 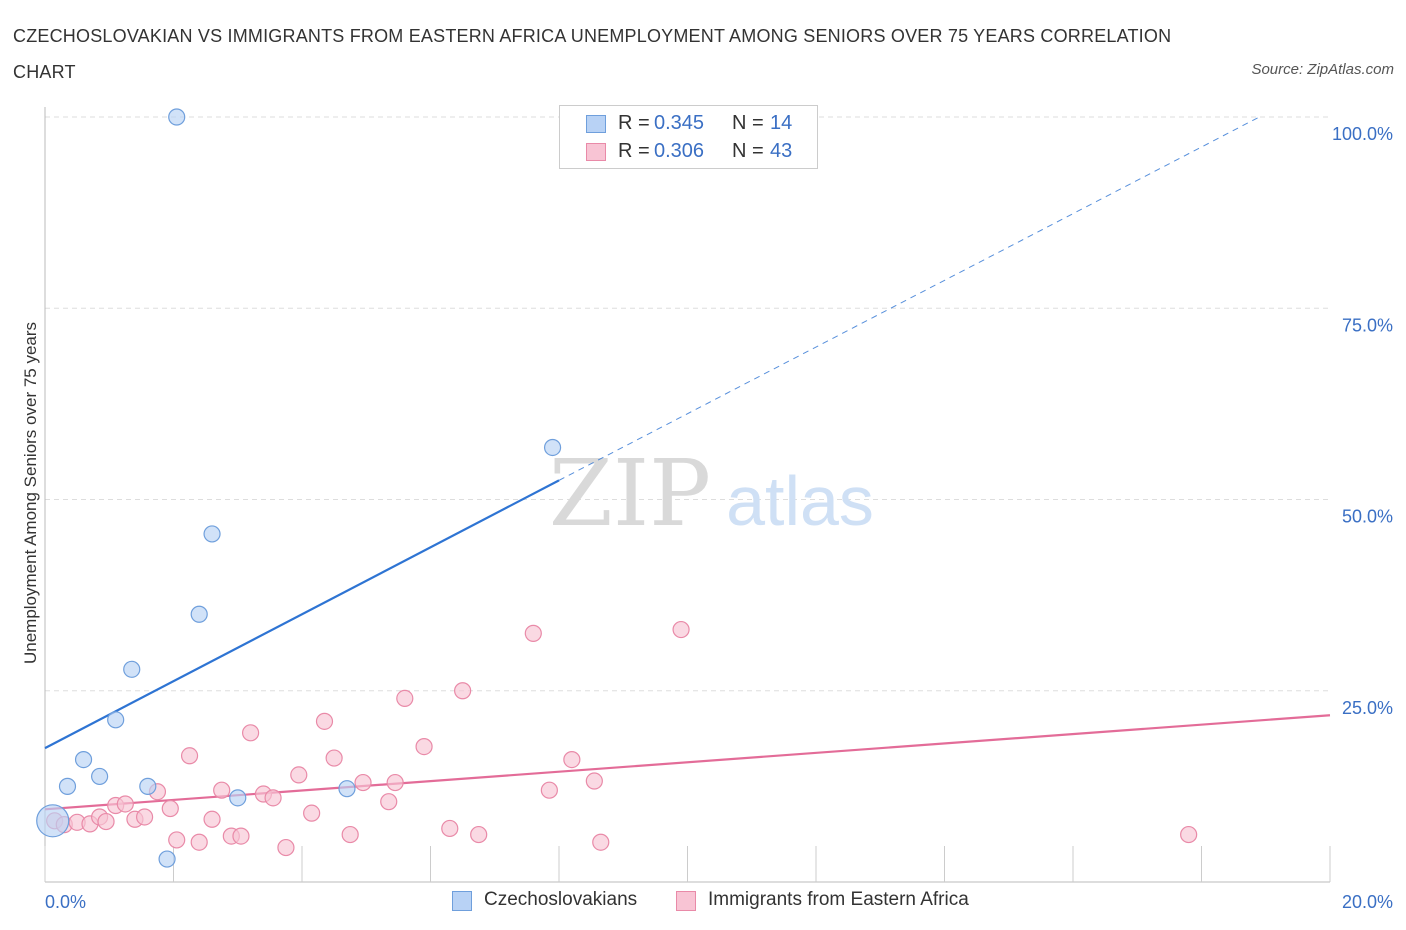 I want to click on series-swatch-blue, so click(x=462, y=901).